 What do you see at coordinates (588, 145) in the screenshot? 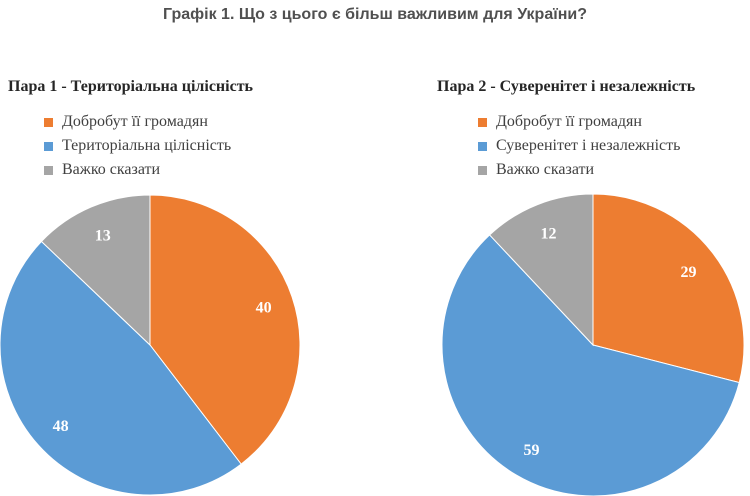
I see `legend-label: Суверенітет і незалежність` at bounding box center [588, 145].